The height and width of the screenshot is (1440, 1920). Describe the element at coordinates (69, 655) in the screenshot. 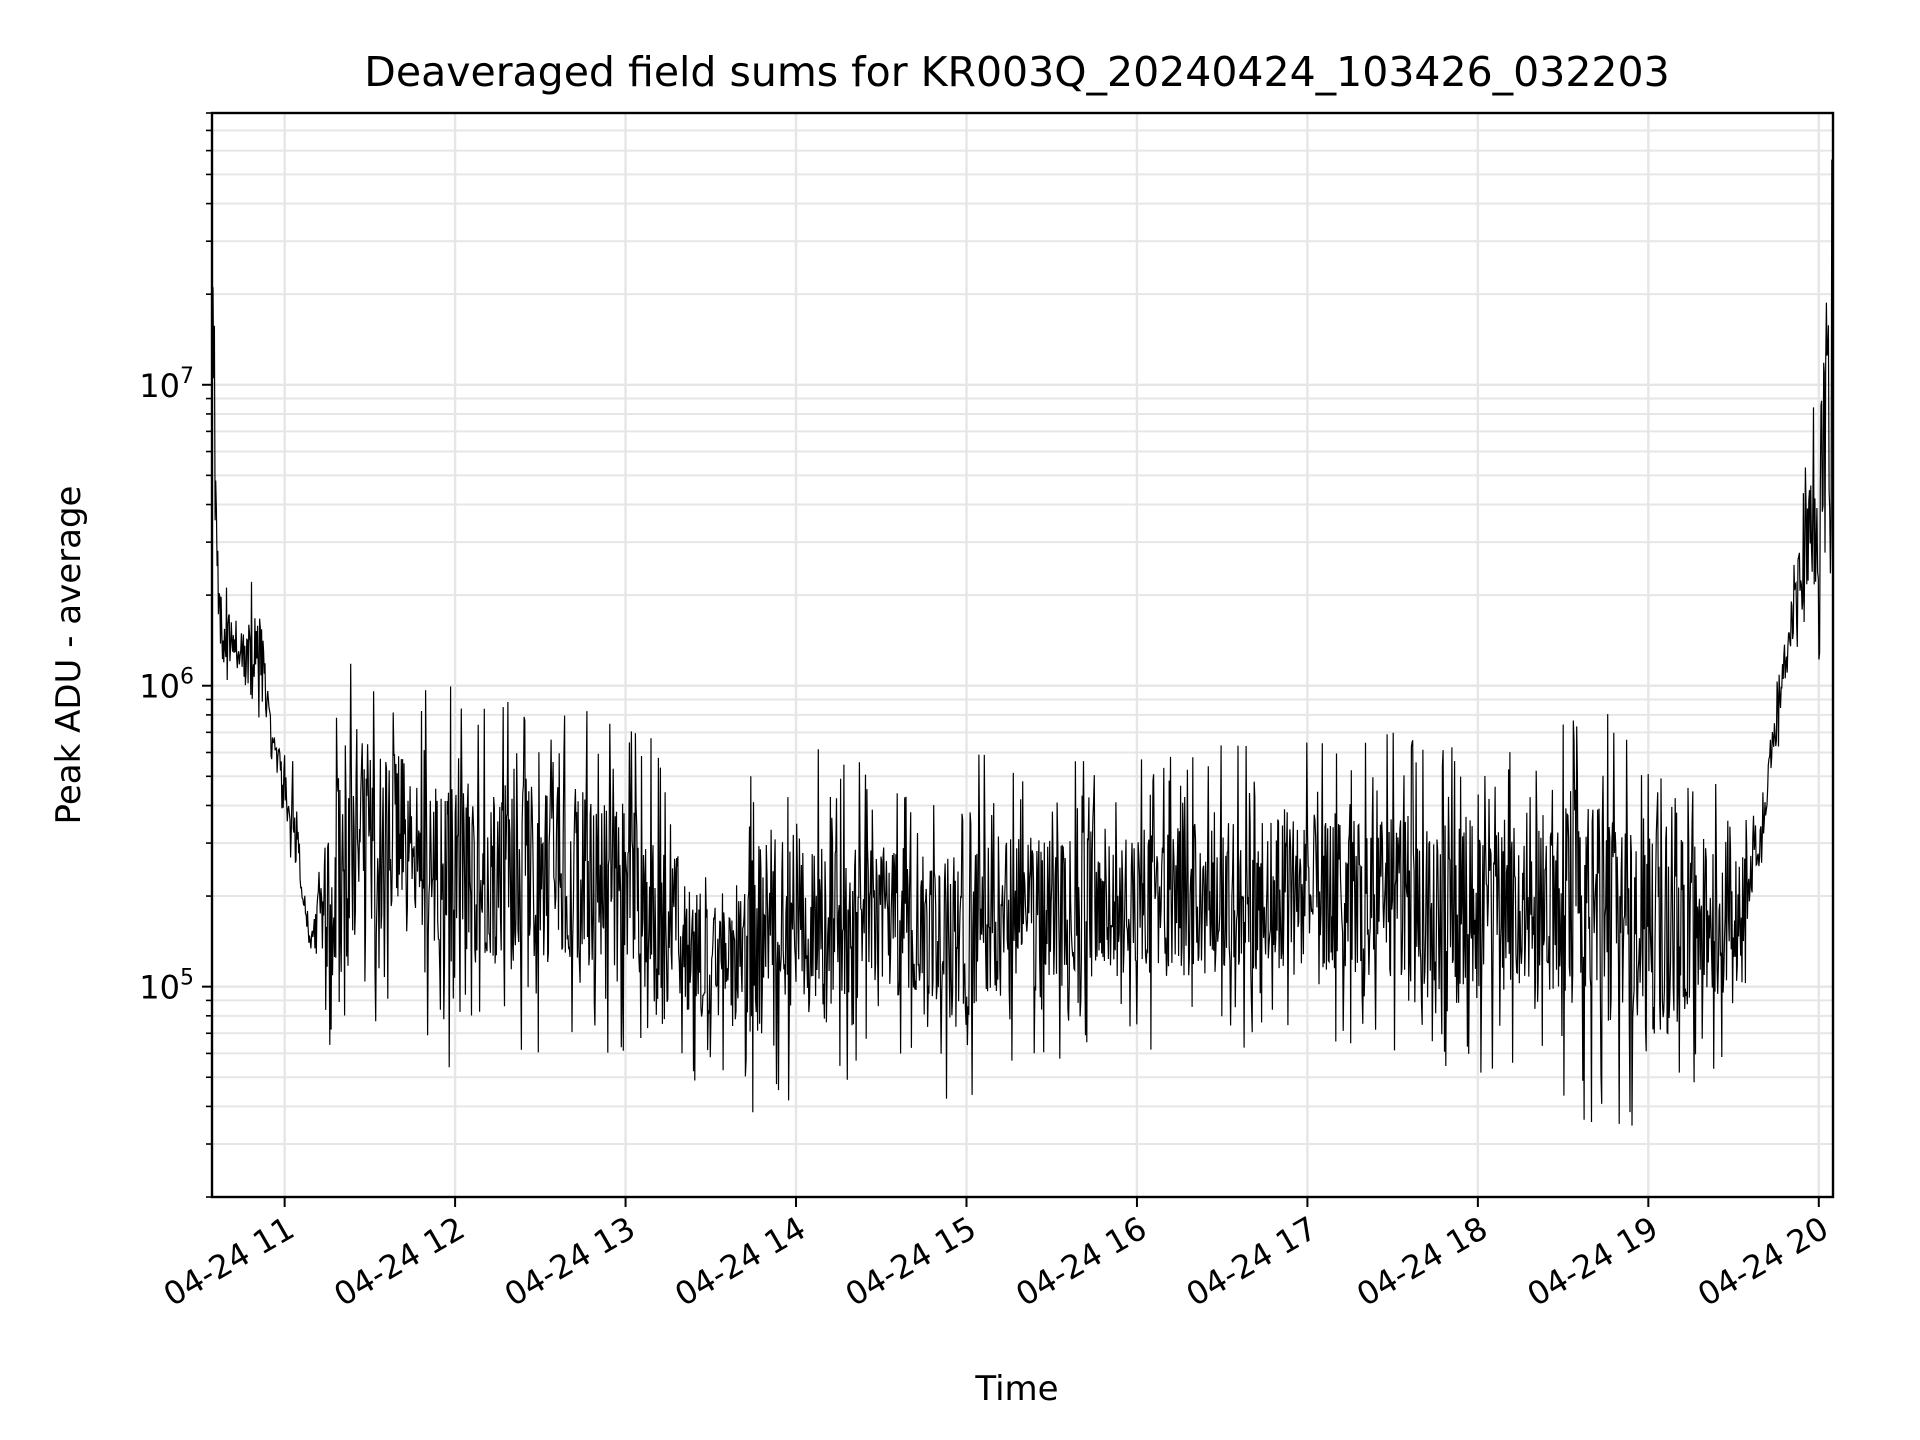

I see `y-axis-label: Peak ADU - average` at that location.